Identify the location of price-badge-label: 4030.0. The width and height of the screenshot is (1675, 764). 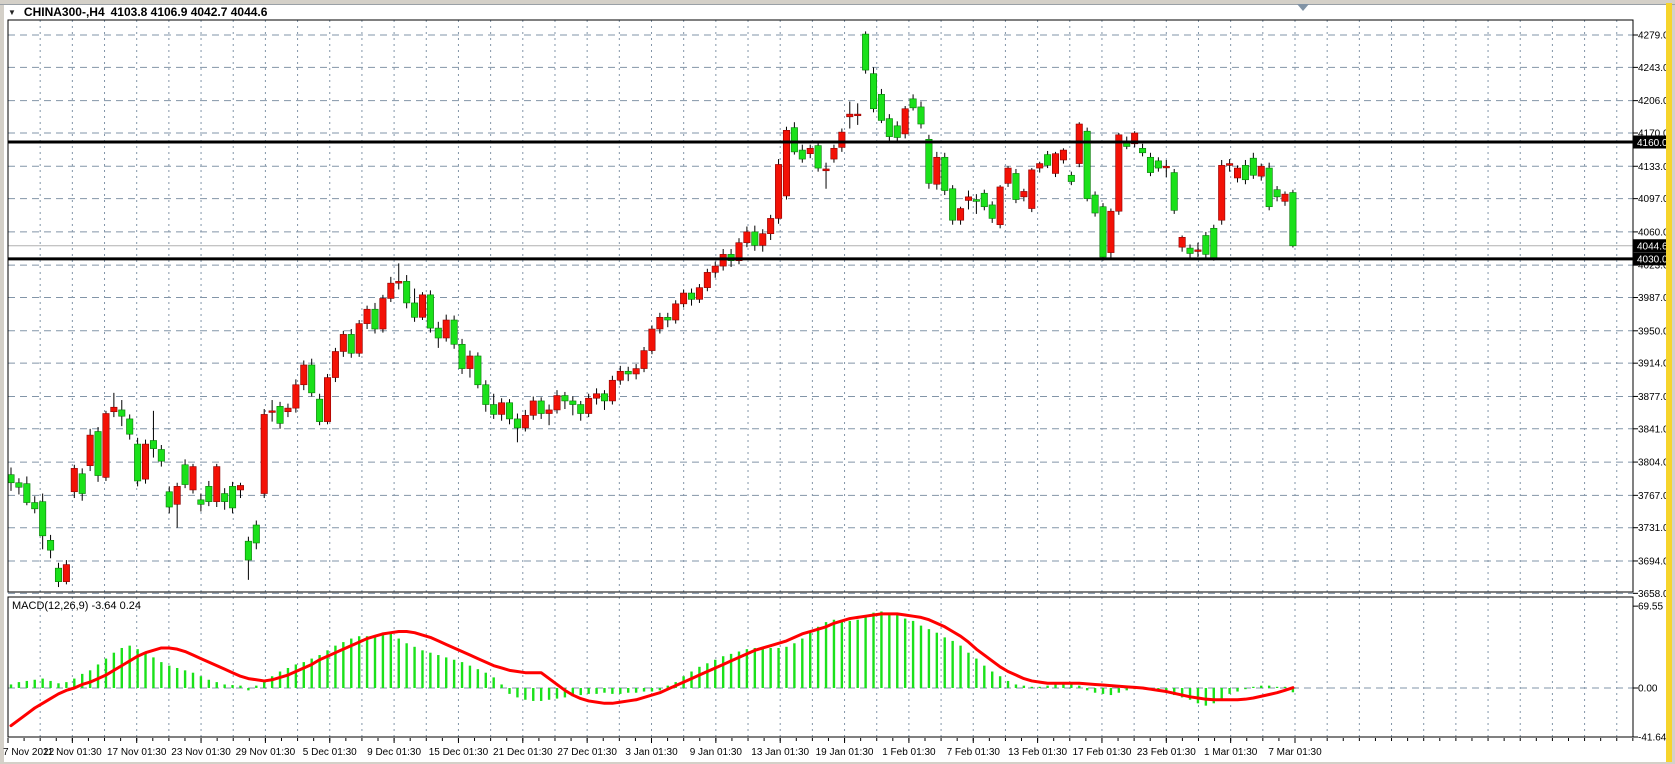
(1652, 260).